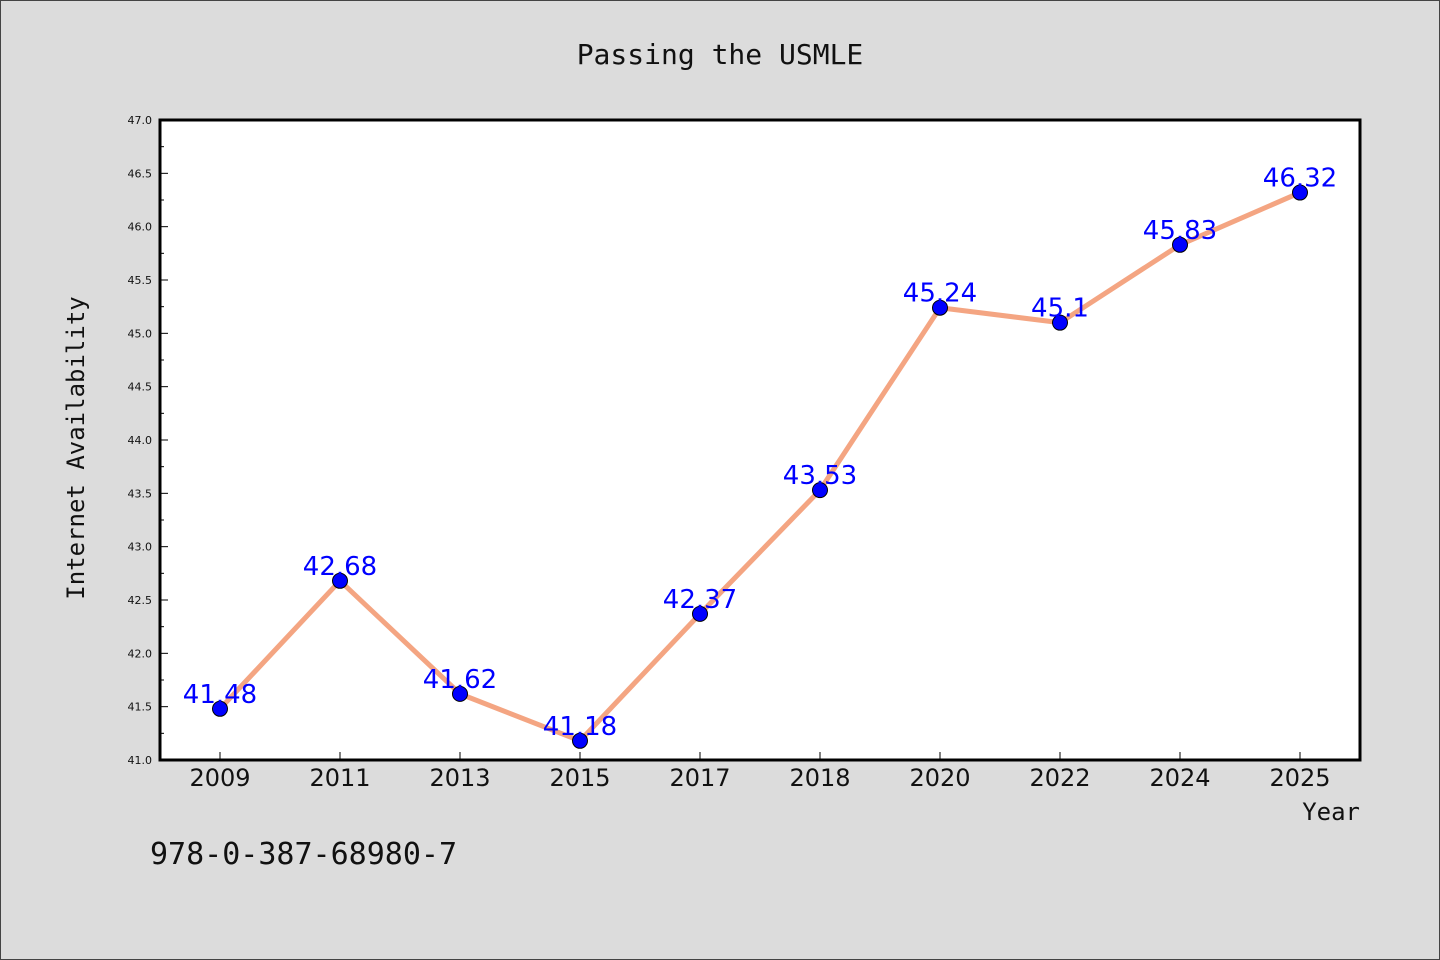  I want to click on isbn-caption: 978-0-387-68980-7, so click(303, 854).